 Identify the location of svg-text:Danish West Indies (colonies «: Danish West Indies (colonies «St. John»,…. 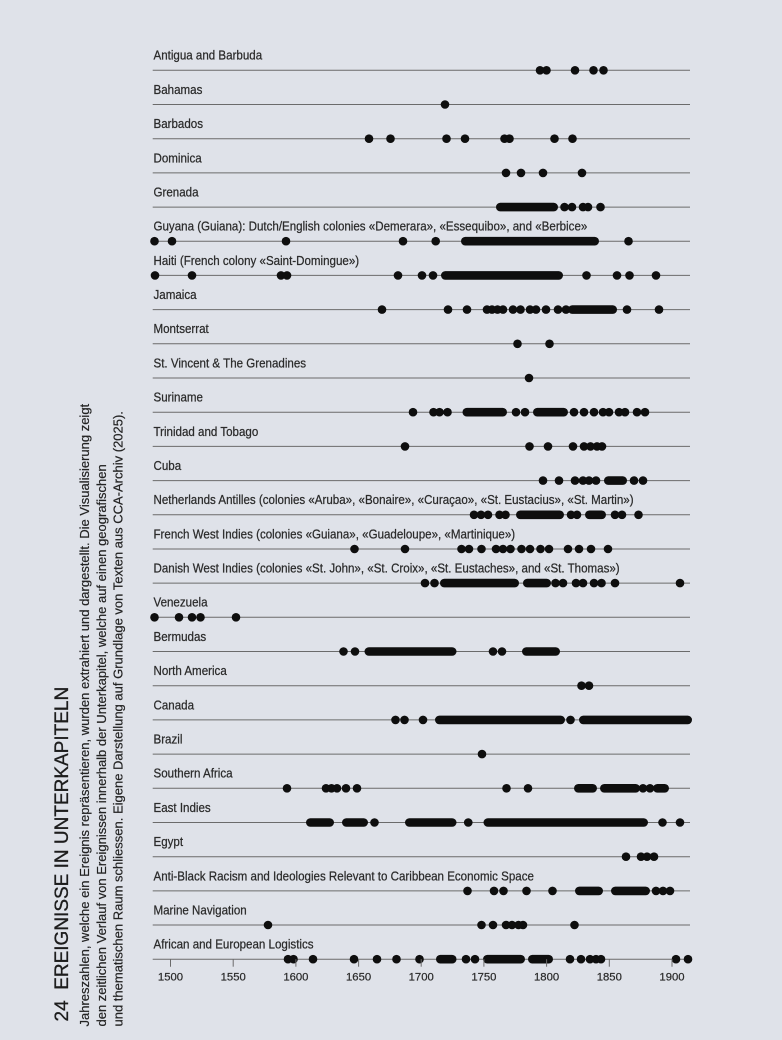
(387, 568).